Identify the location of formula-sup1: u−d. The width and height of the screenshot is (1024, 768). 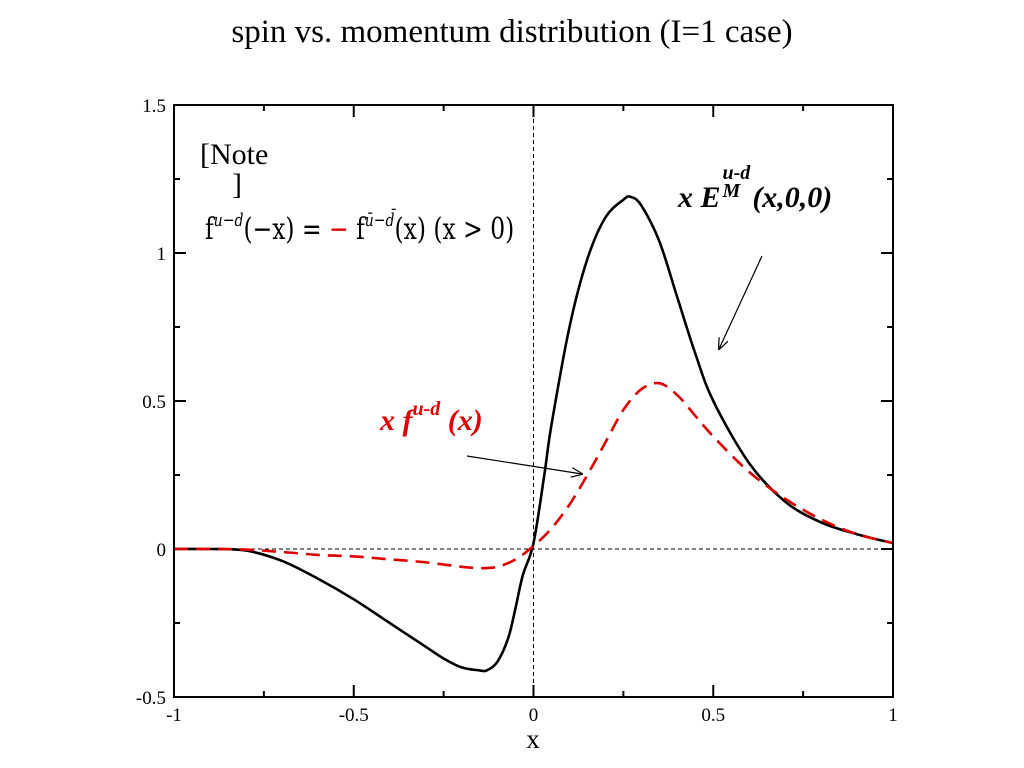
(228, 220).